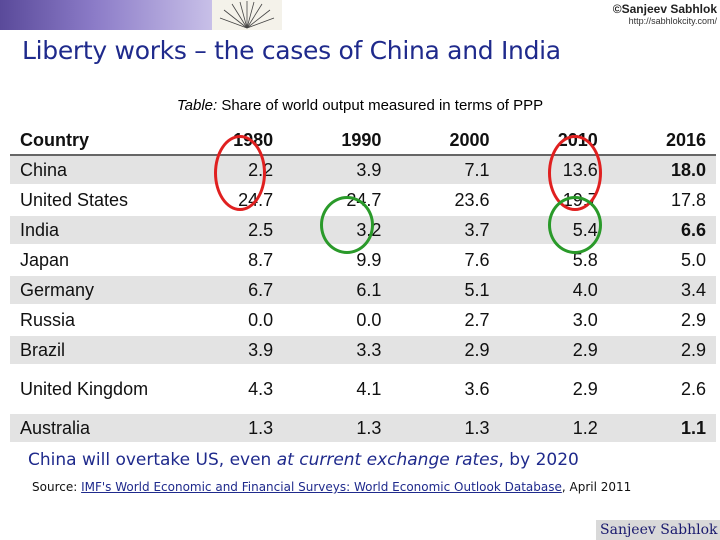 The width and height of the screenshot is (720, 540). What do you see at coordinates (445, 290) in the screenshot?
I see `value-cell: 5.1` at bounding box center [445, 290].